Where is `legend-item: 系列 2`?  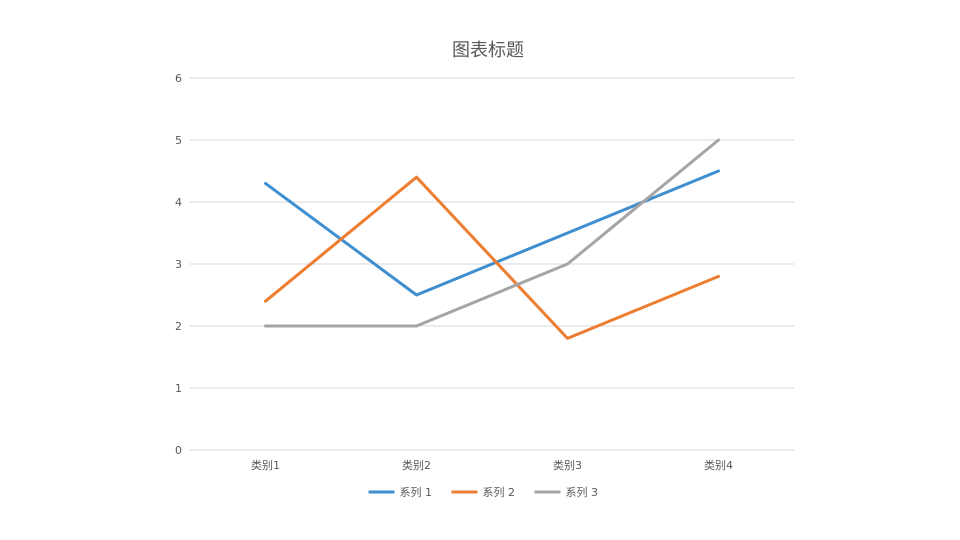
legend-item: 系列 2 is located at coordinates (483, 492).